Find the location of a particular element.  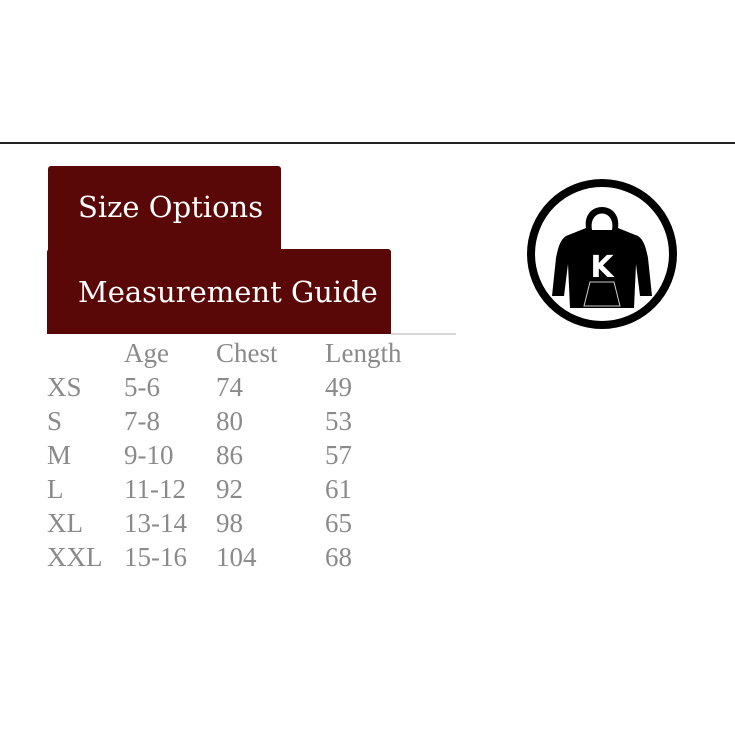

length-cell: 57 is located at coordinates (338, 455).